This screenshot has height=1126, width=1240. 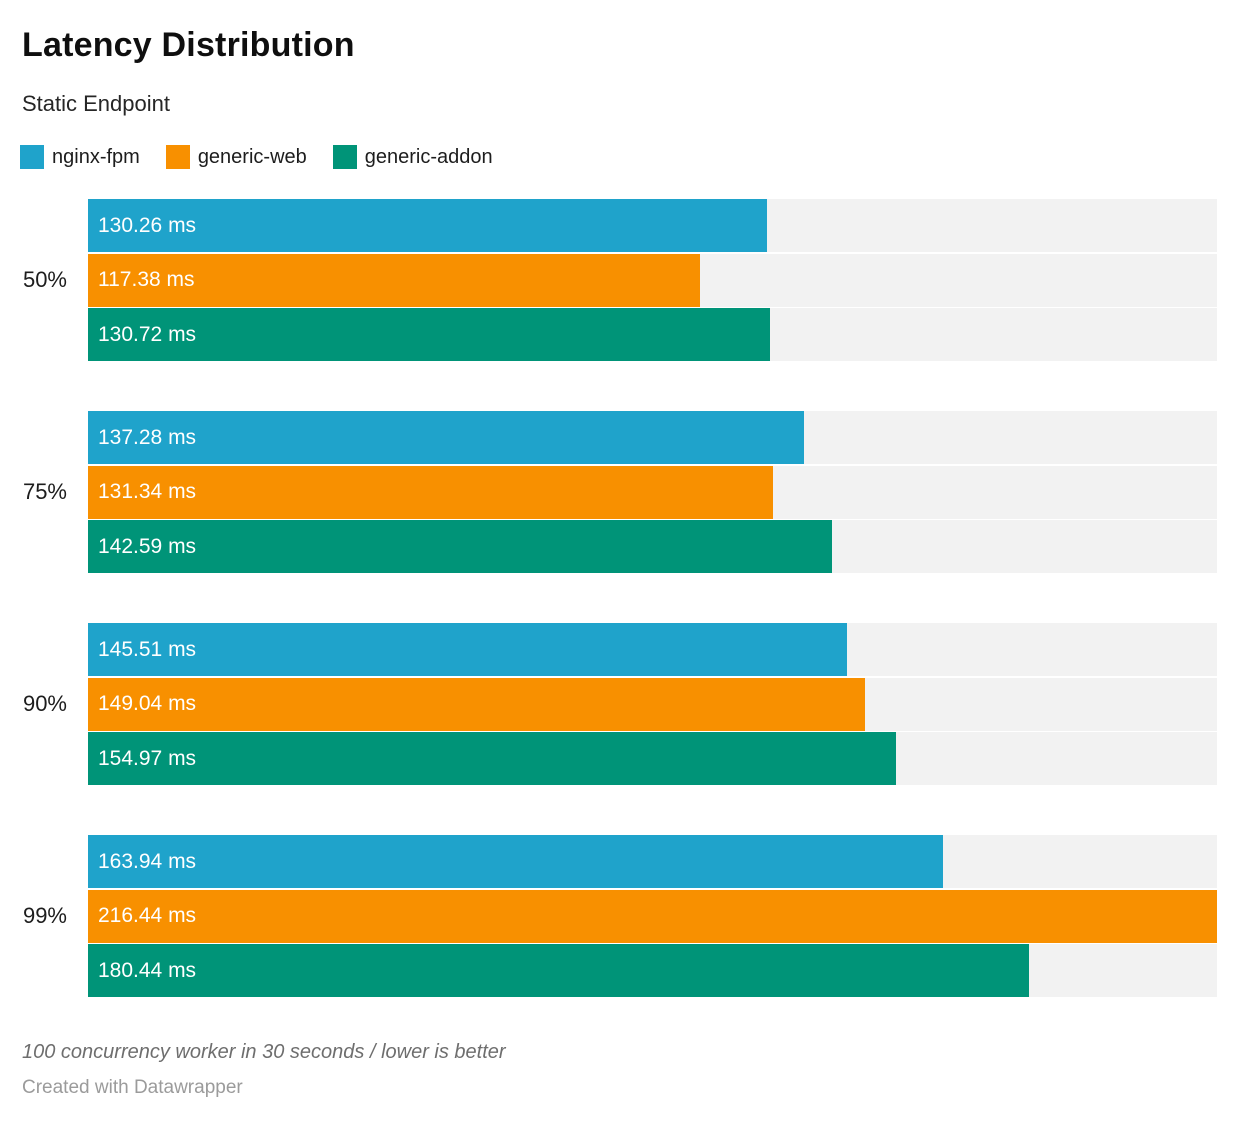 I want to click on bar-track: 216.44 ms, so click(x=652, y=916).